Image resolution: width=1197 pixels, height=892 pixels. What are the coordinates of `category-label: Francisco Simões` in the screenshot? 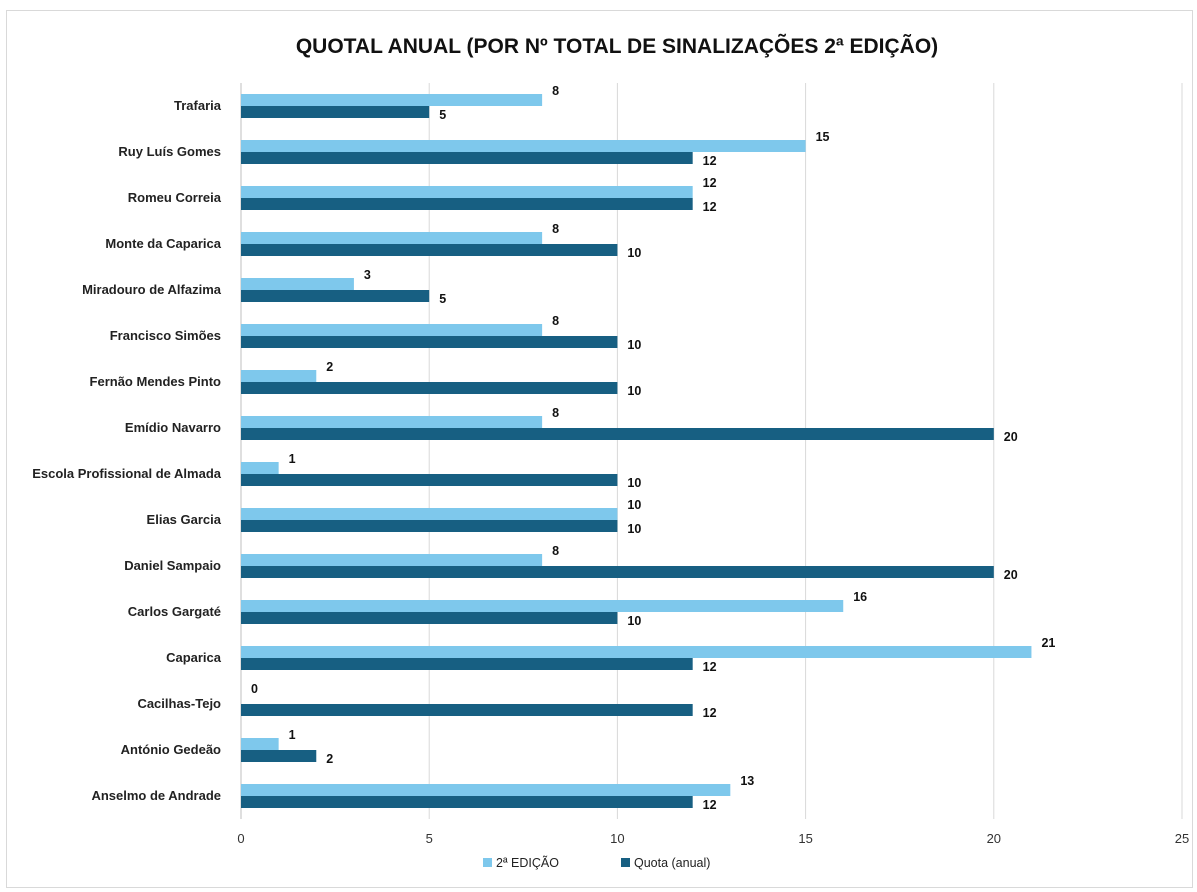 It's located at (165, 335).